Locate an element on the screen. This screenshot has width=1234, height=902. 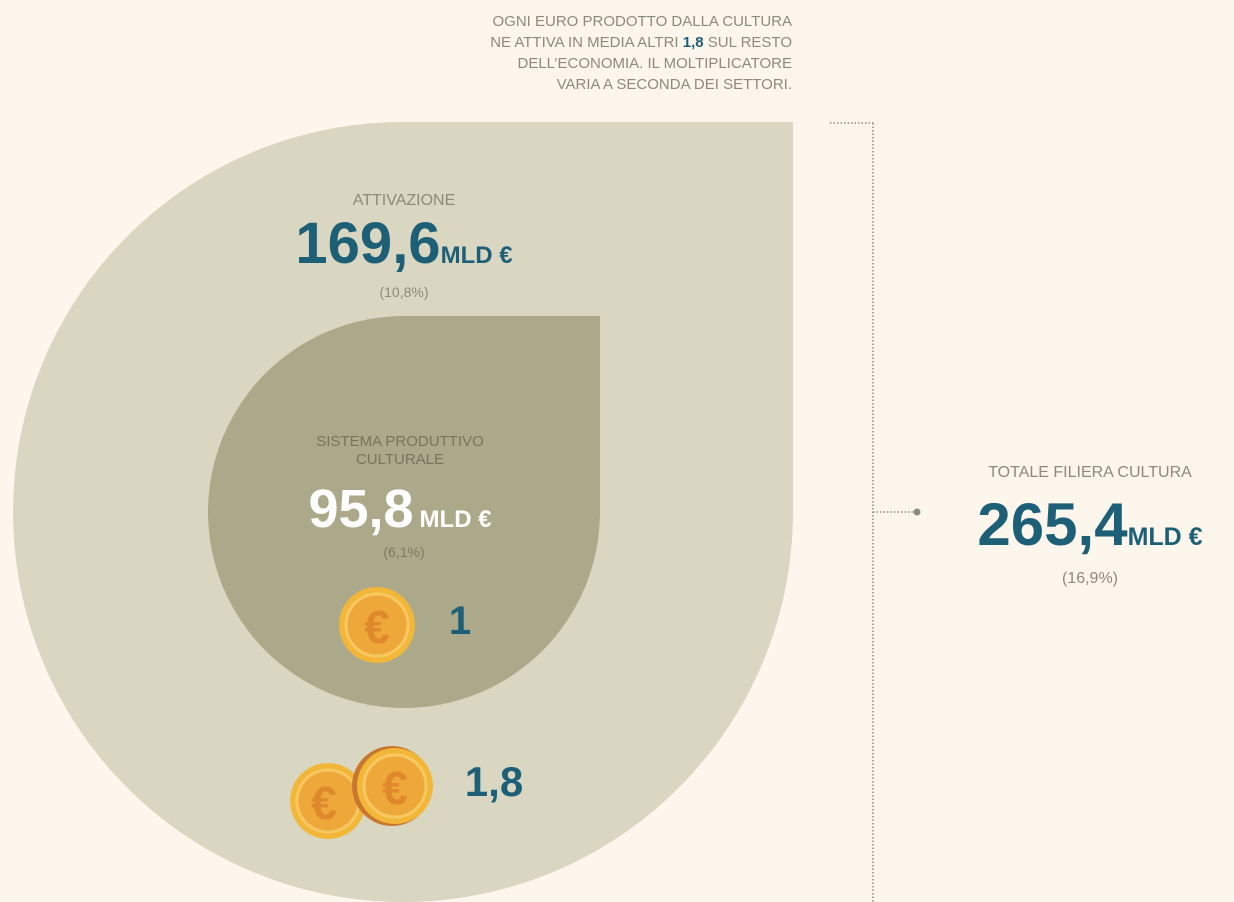
sistema-share: (6,1%) is located at coordinates (403, 552).